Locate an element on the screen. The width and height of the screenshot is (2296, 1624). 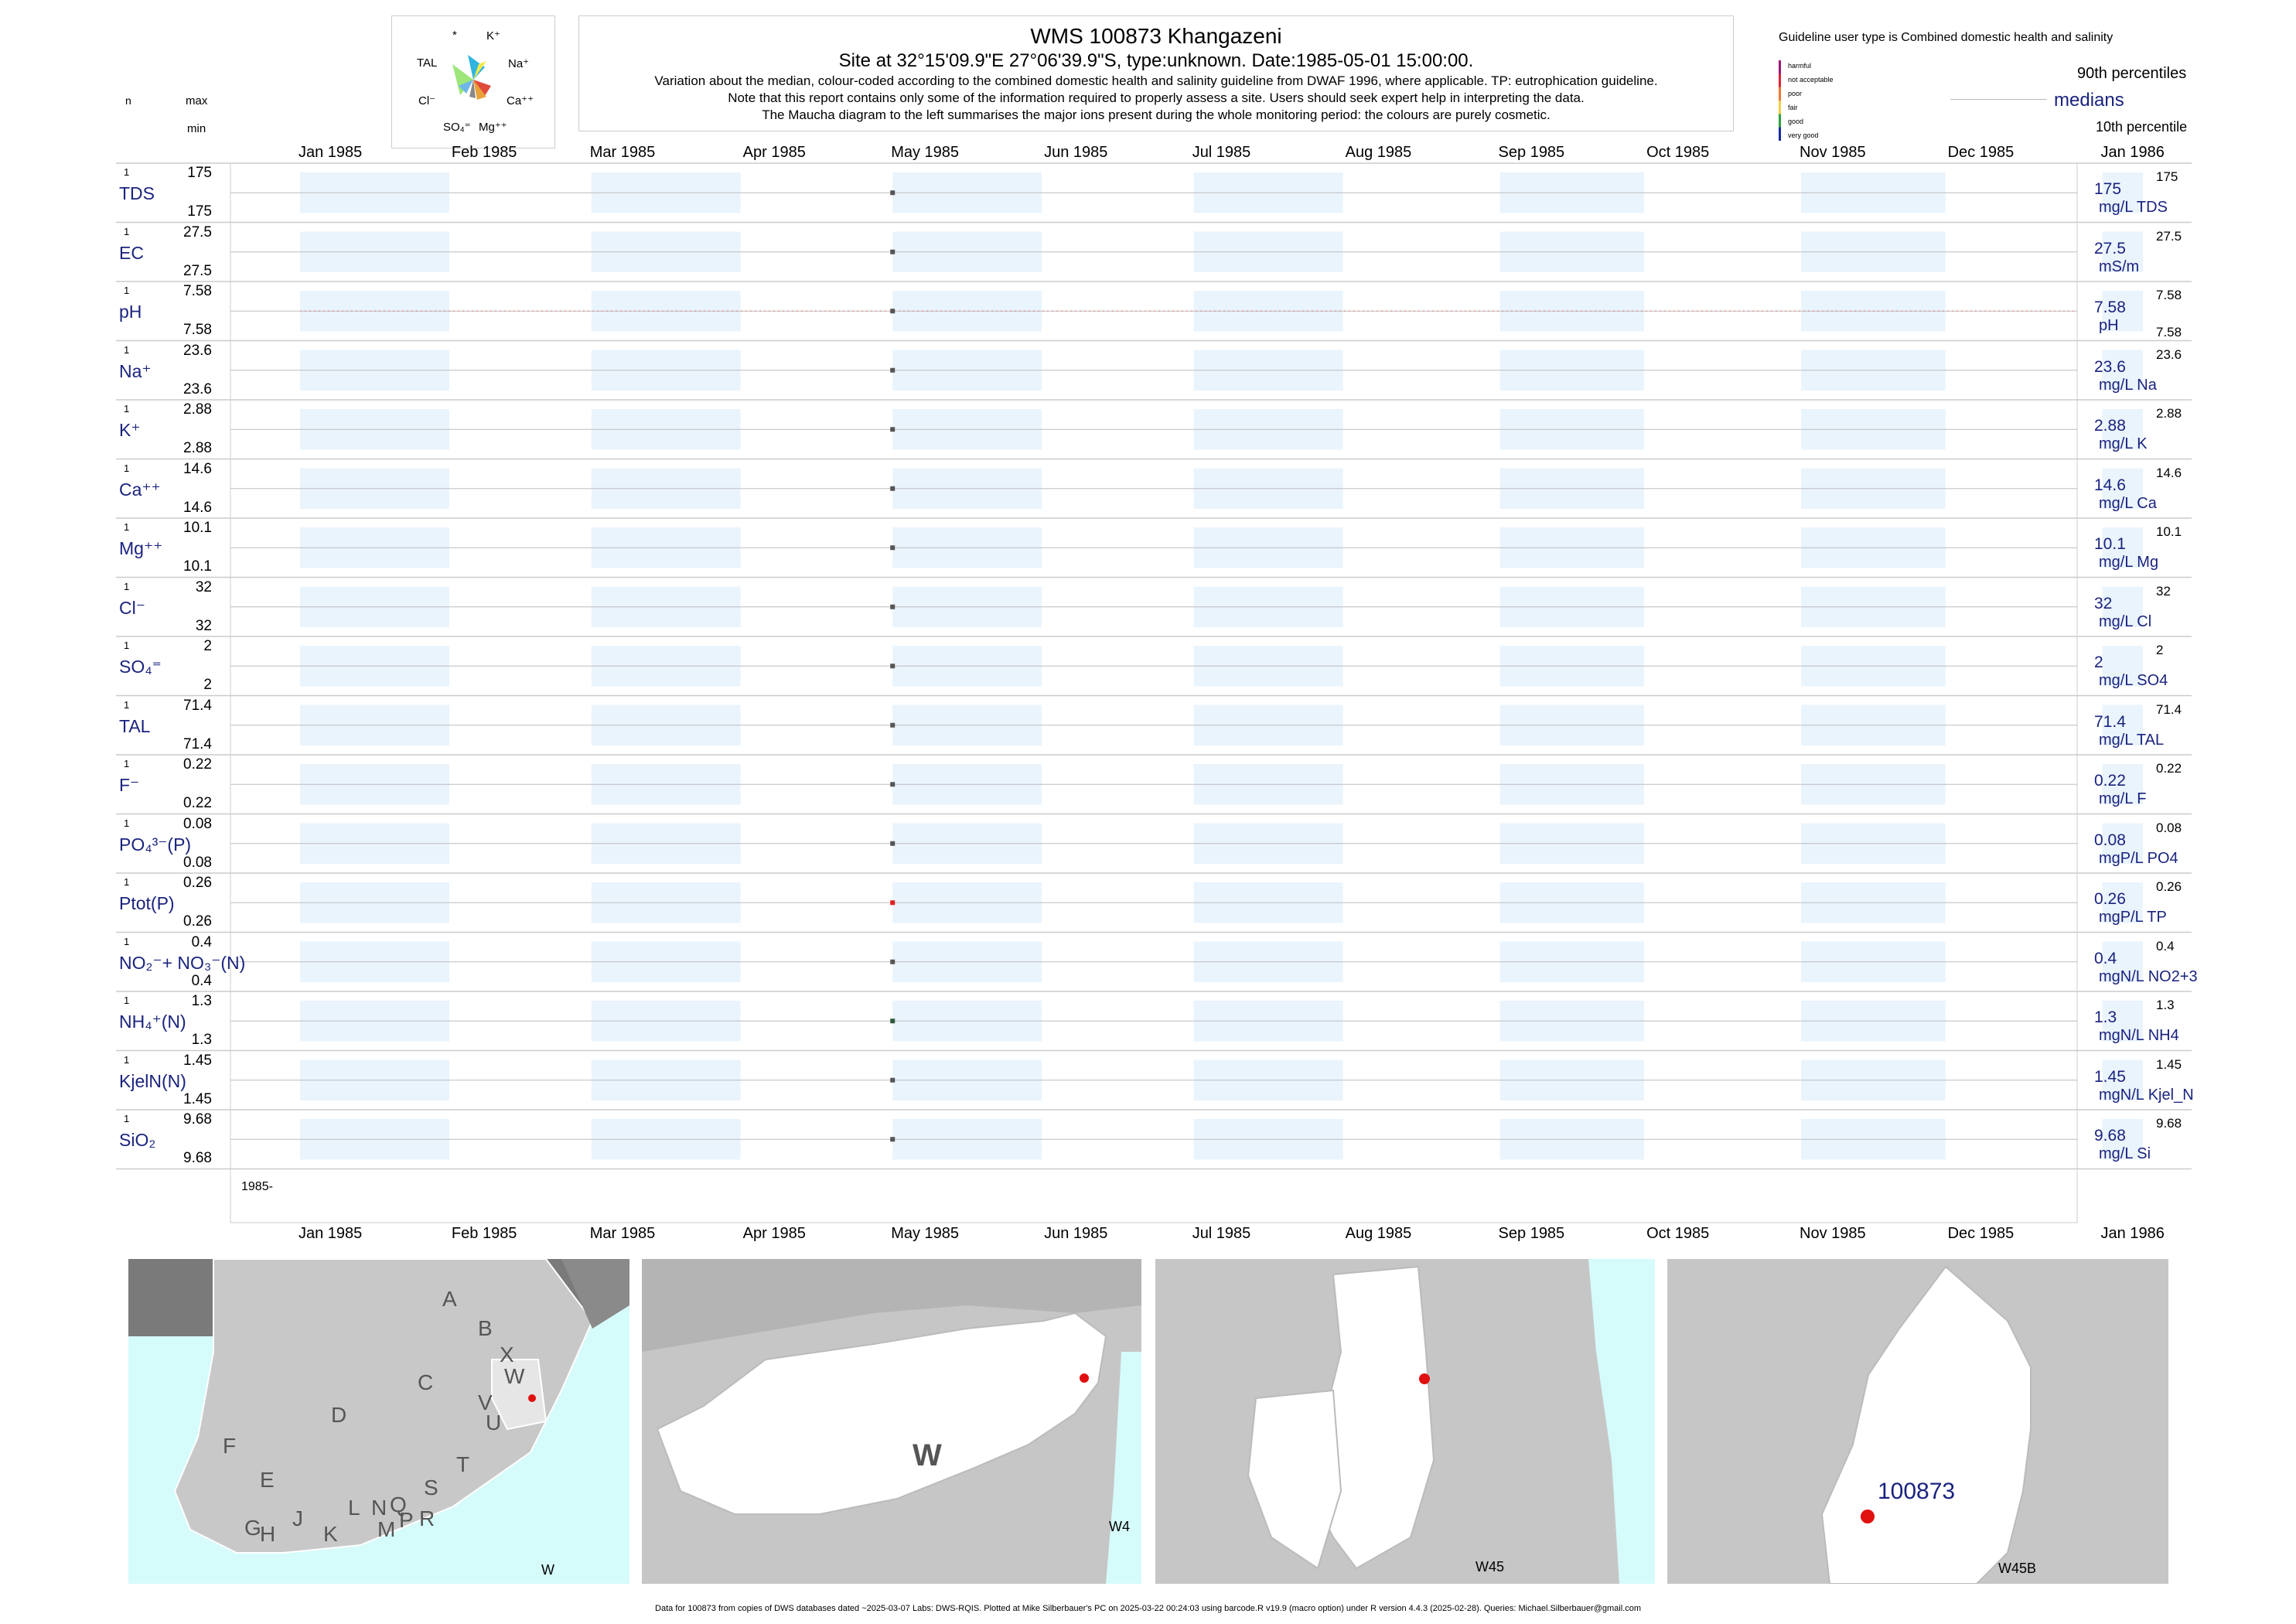
maucha-k-segment is located at coordinates (476, 67).